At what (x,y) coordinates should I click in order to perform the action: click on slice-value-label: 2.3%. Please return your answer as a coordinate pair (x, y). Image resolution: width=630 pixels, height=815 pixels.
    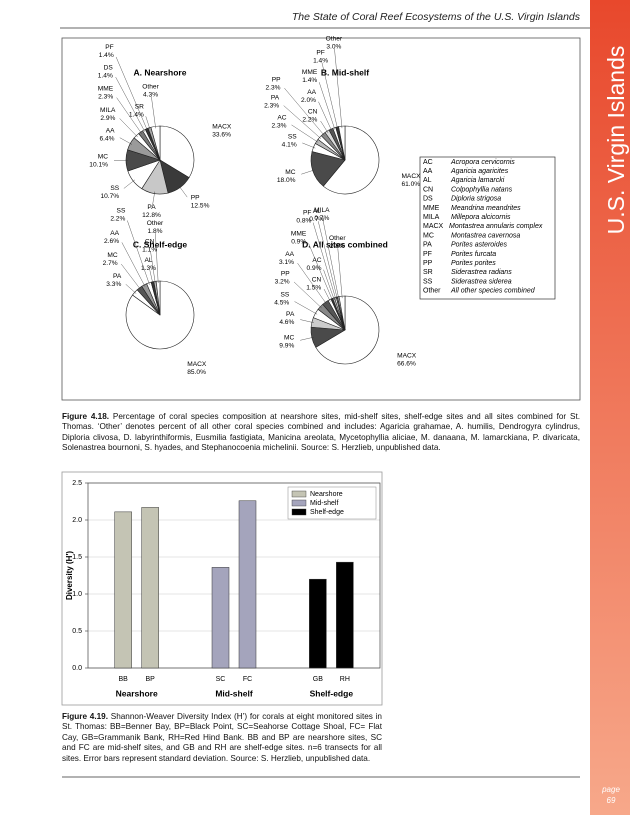
    Looking at the image, I should click on (278, 125).